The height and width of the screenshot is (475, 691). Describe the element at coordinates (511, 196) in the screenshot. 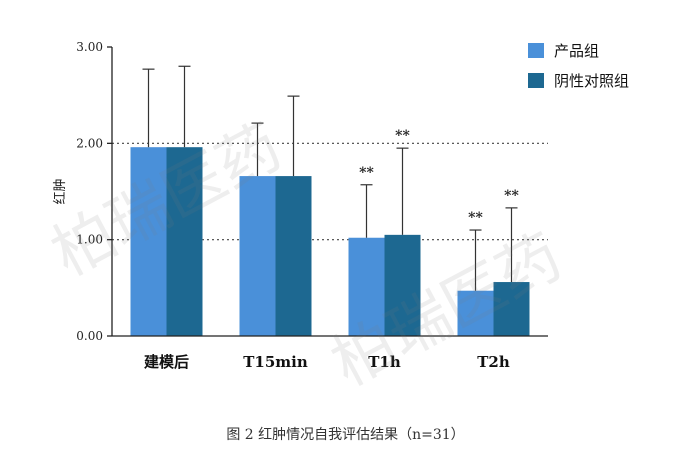

I see `significance-mark-1-3: **` at that location.